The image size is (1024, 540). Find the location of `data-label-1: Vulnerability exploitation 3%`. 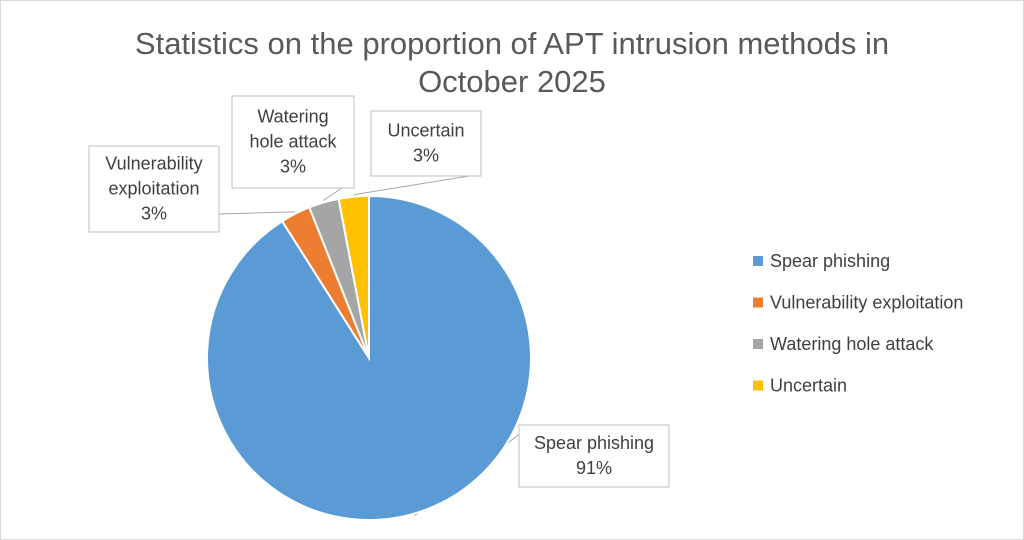

data-label-1: Vulnerability exploitation 3% is located at coordinates (154, 189).